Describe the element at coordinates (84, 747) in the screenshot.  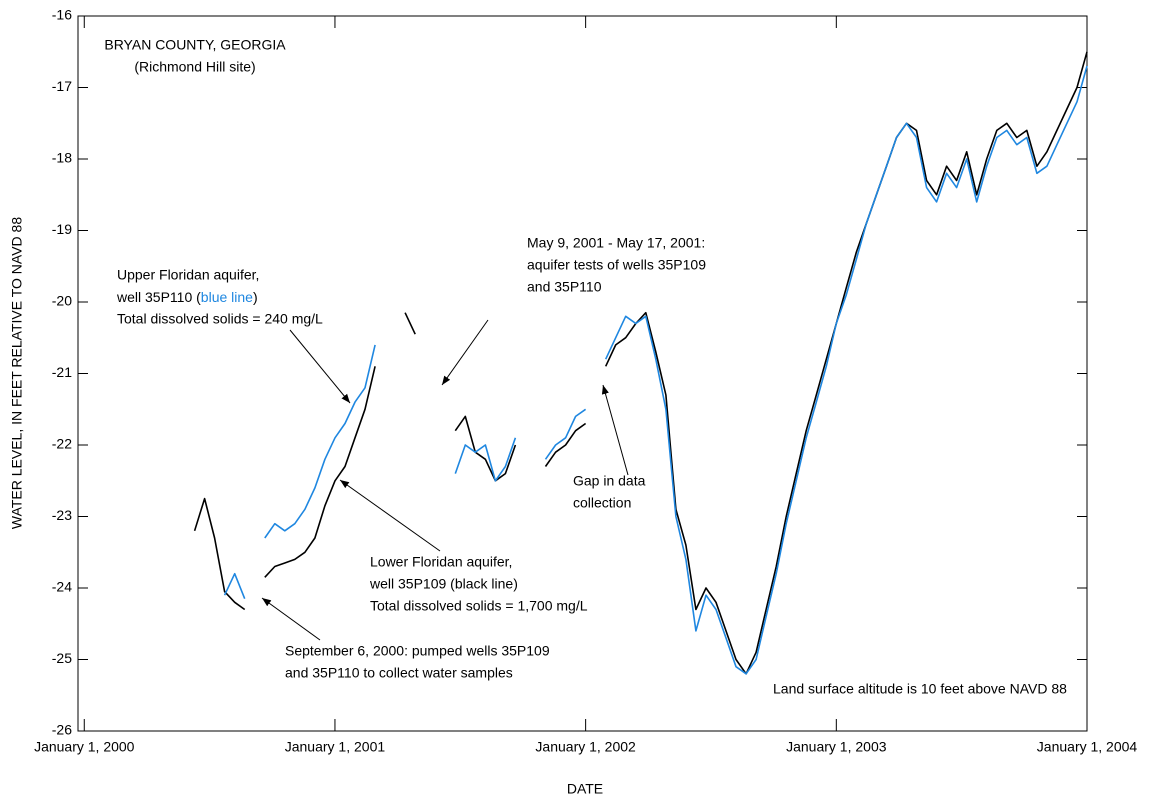
I see `x-tick-label: January 1, 2000` at that location.